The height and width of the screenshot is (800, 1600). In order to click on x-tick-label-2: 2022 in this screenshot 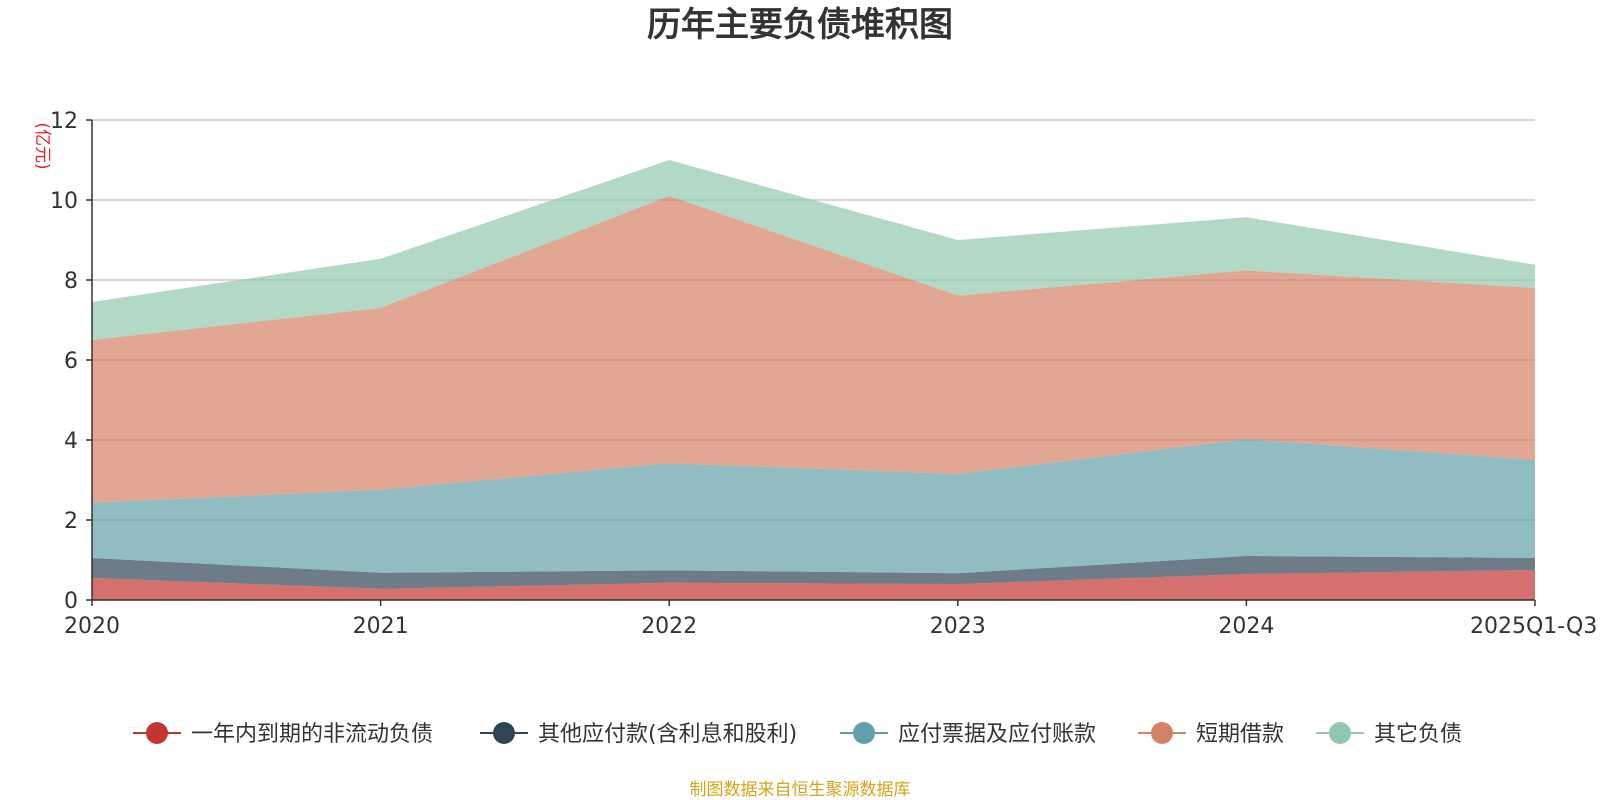, I will do `click(669, 626)`.